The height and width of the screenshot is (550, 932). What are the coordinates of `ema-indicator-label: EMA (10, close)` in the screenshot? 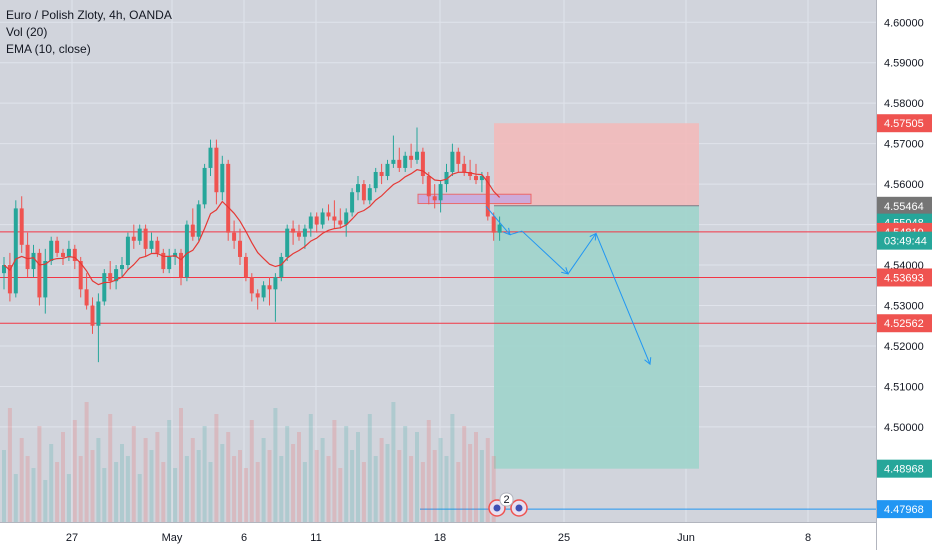 It's located at (48, 49).